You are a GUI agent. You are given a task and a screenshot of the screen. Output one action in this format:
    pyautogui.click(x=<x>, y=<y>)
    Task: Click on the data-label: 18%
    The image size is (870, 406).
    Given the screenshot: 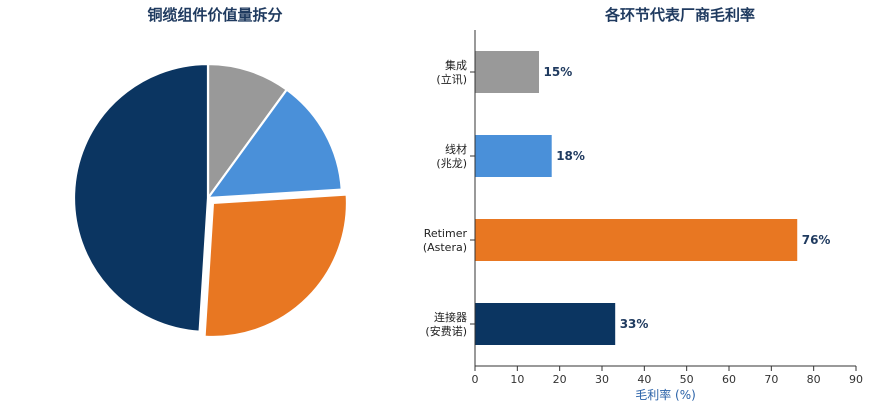 What is the action you would take?
    pyautogui.click(x=570, y=156)
    